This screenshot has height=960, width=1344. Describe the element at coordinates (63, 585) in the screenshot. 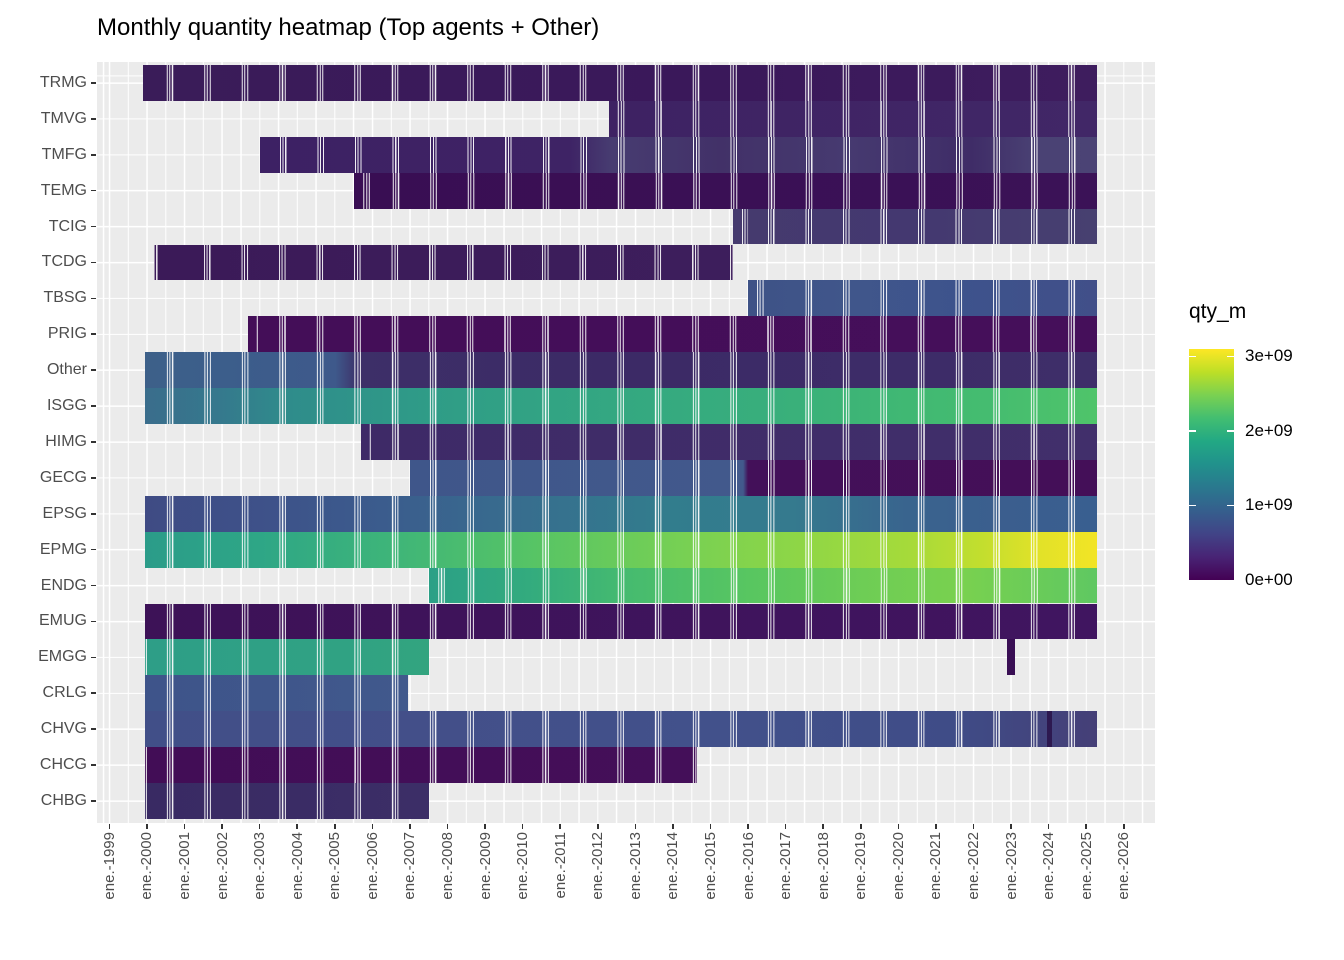

I see `y-axis-label-endg: ENDG` at that location.